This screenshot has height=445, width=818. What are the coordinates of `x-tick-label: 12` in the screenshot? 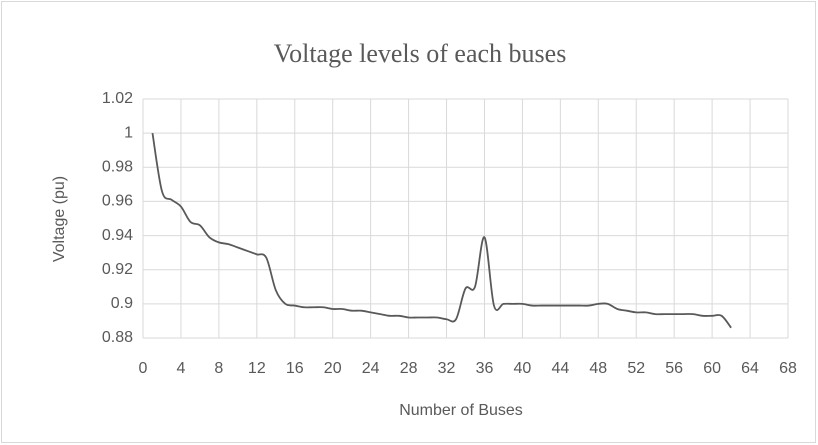 It's located at (257, 368).